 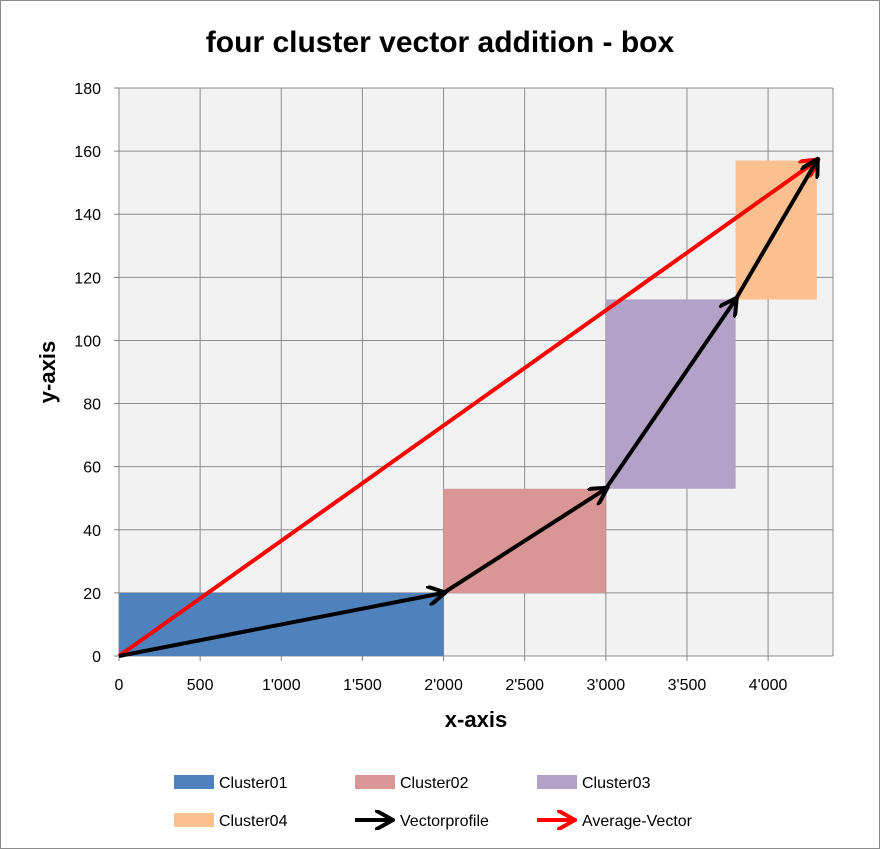 I want to click on y-tick-label: 0, so click(x=96, y=657).